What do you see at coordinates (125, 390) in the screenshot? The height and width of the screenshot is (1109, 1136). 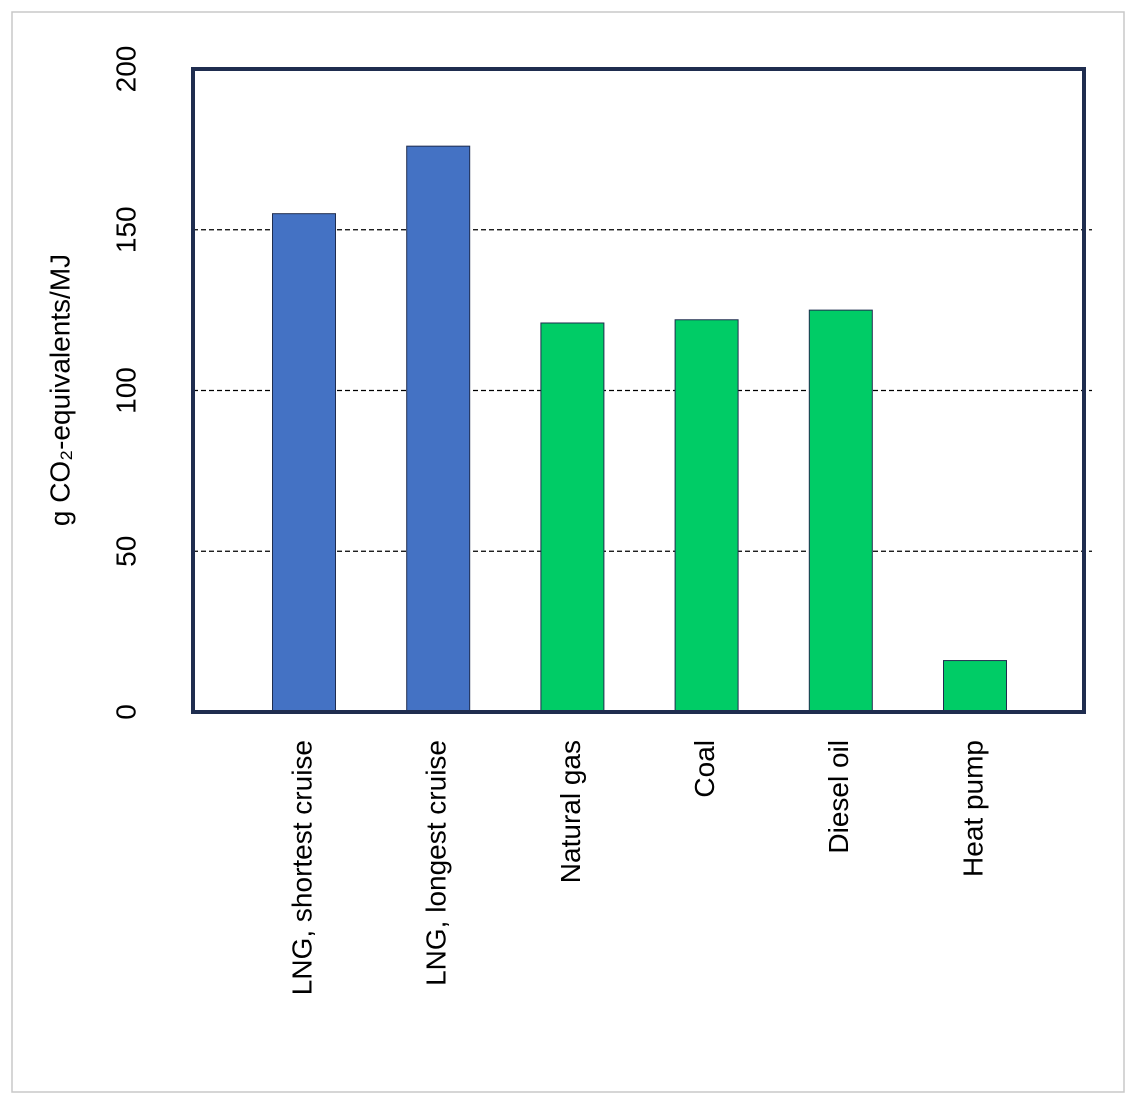 I see `y-tick-label: 100` at bounding box center [125, 390].